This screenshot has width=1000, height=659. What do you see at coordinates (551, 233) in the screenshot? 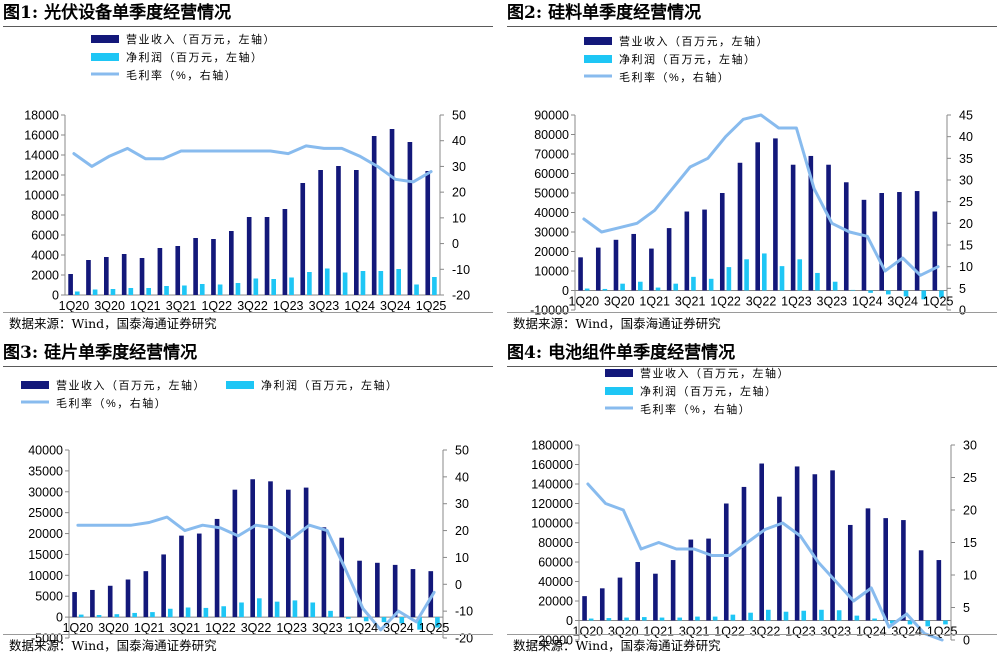
I see `left-axis-tick-label: 30000` at bounding box center [551, 233].